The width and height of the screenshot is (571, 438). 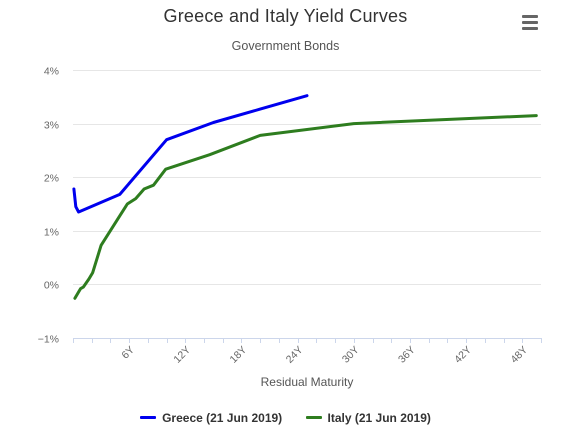 I want to click on x-tick-label: 12Y, so click(x=182, y=355).